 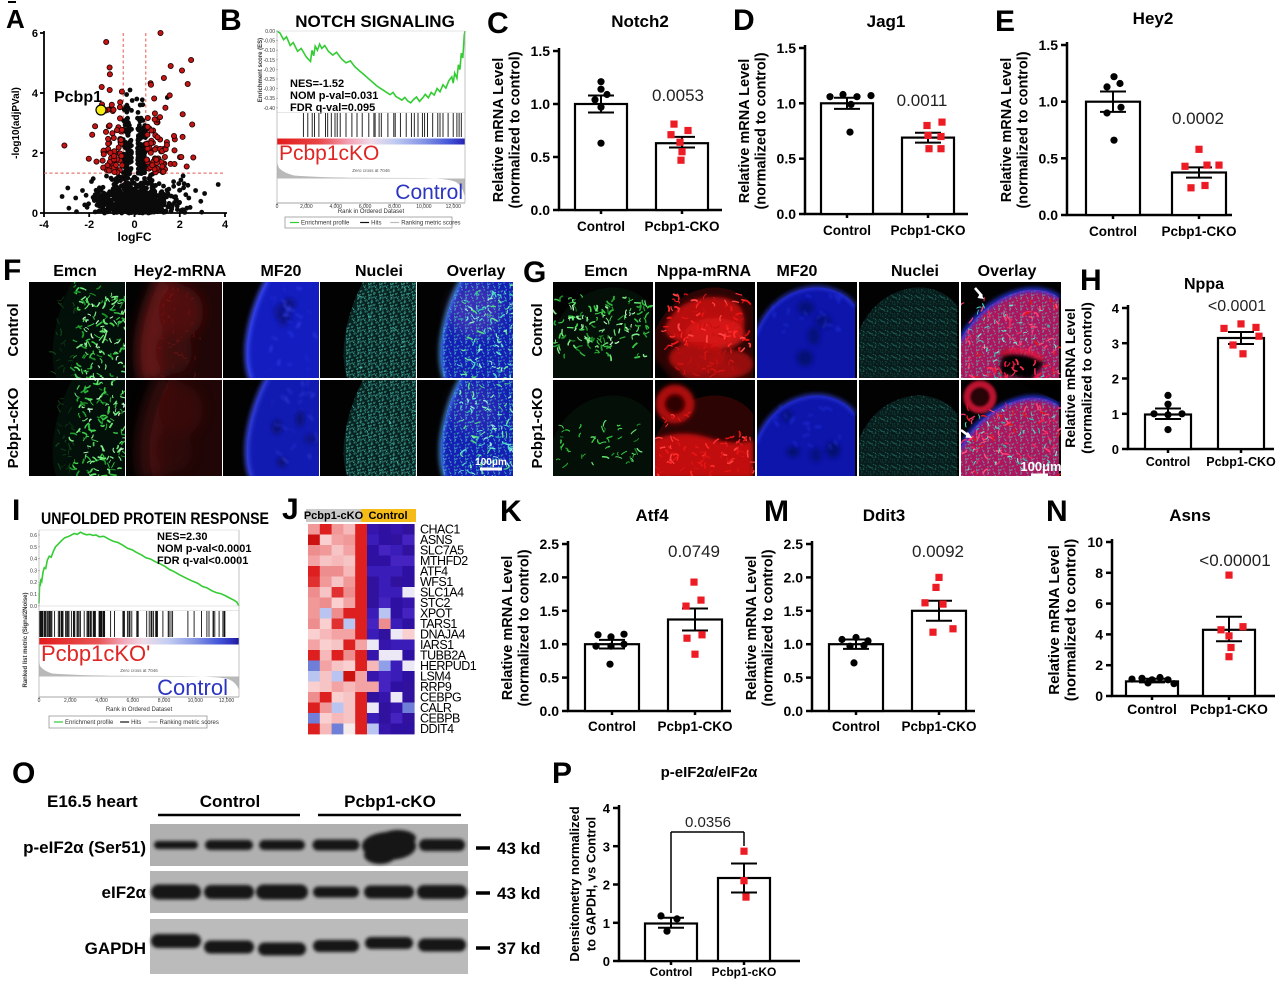 I want to click on svg-text: 0.5, so click(x=33, y=548).